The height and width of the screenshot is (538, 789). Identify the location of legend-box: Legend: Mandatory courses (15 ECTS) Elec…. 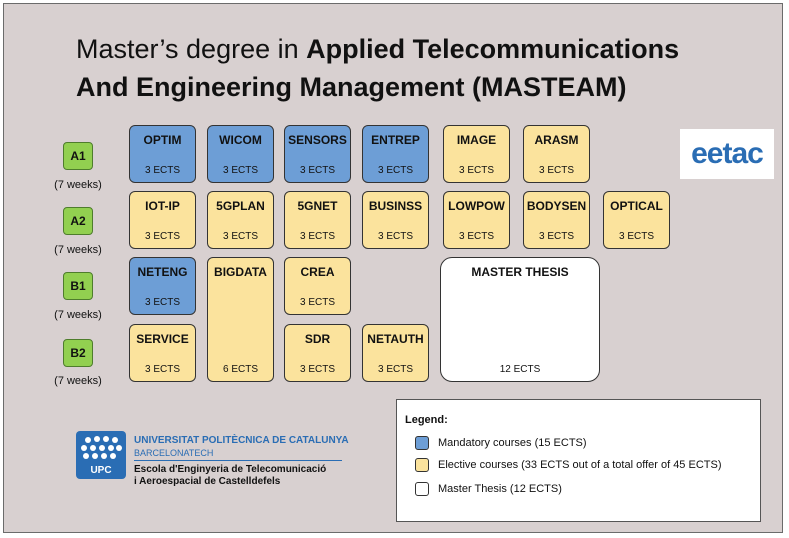
(578, 460).